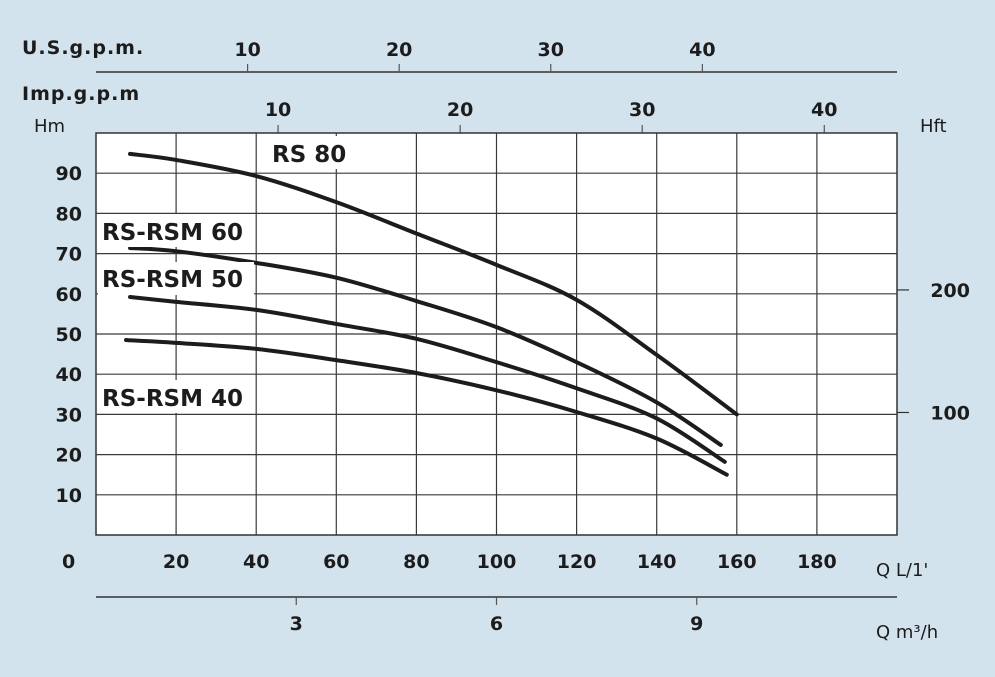 Image resolution: width=995 pixels, height=677 pixels. Describe the element at coordinates (49, 126) in the screenshot. I see `hm-axis-title: Hm` at that location.